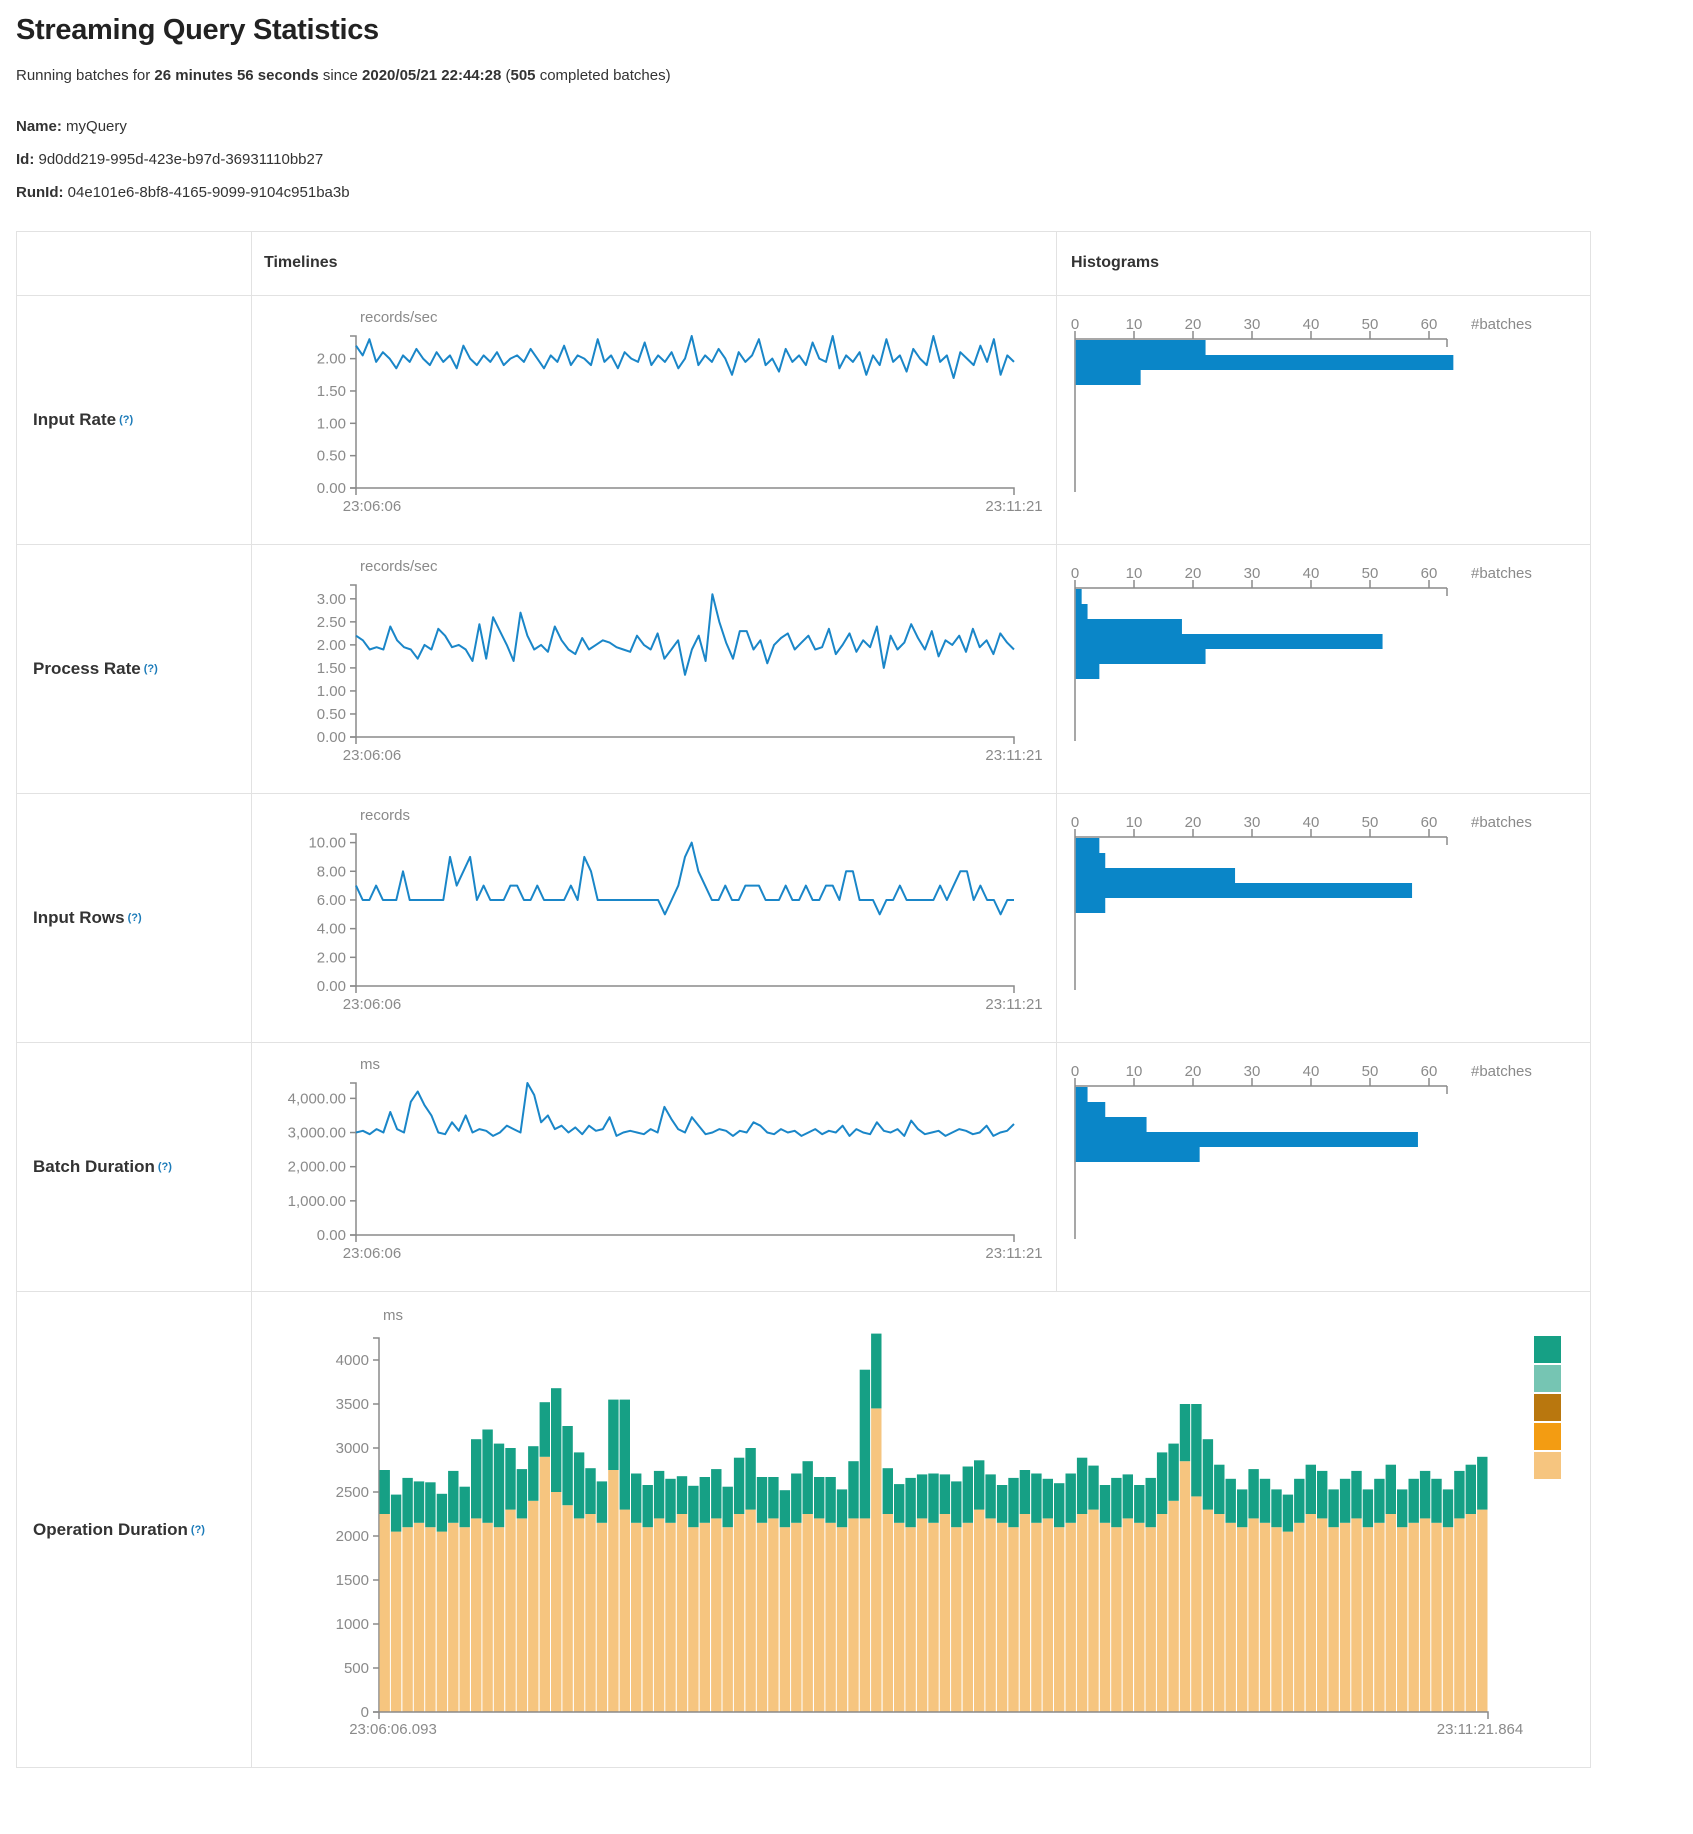 This screenshot has height=1834, width=1693. Describe the element at coordinates (372, 506) in the screenshot. I see `svg-text: 23:06:06` at that location.